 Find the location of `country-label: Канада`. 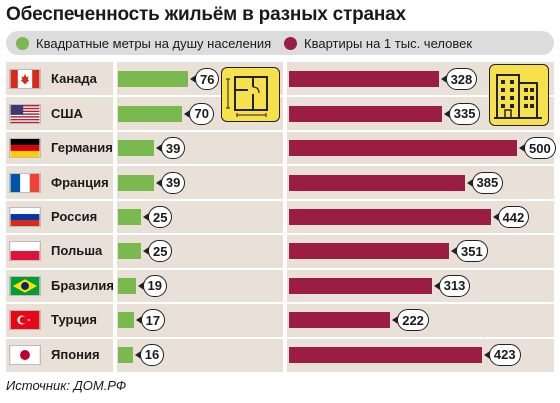

country-label: Канада is located at coordinates (74, 79).